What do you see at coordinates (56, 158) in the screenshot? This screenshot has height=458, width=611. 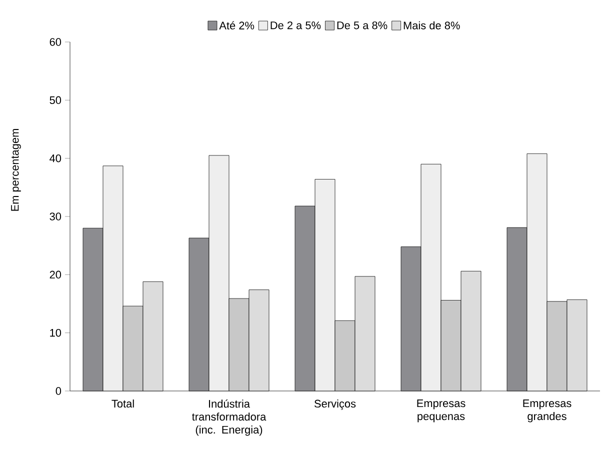 I see `y-tick-label: 40` at bounding box center [56, 158].